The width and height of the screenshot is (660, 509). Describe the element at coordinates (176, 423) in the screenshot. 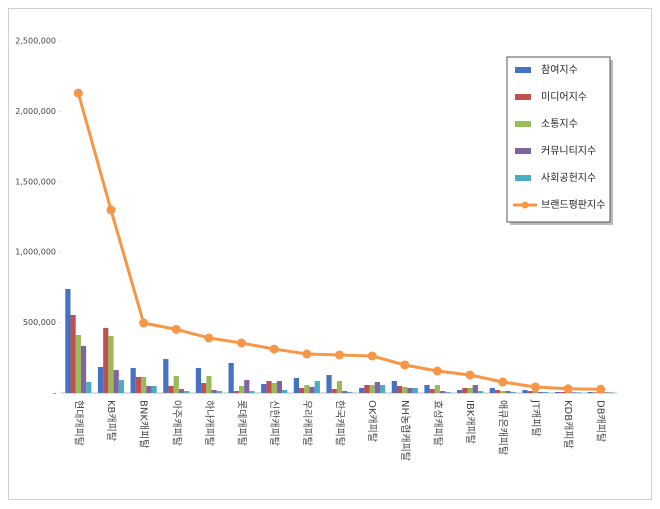

I see `x-tick-label: 아주캐피탈` at that location.